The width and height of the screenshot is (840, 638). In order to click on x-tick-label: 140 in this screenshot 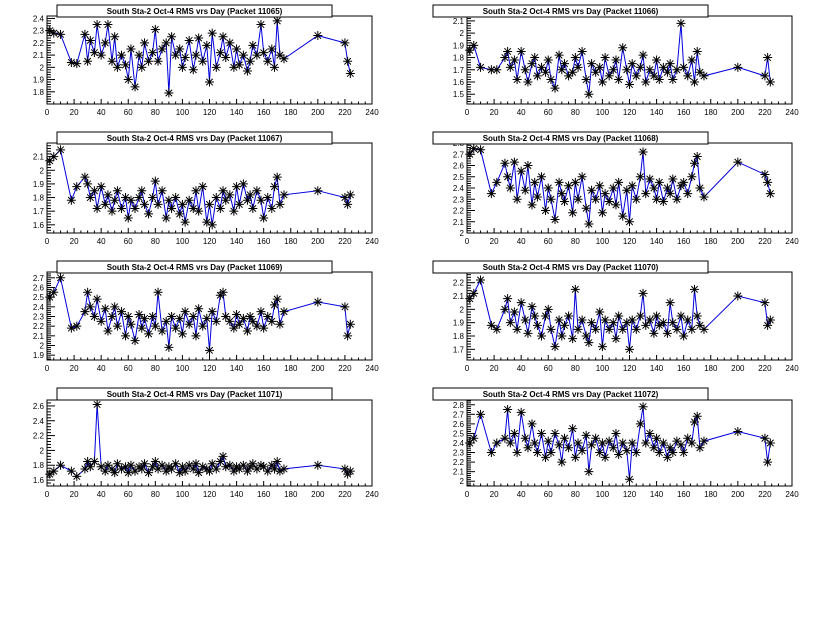, I will do `click(237, 112)`.